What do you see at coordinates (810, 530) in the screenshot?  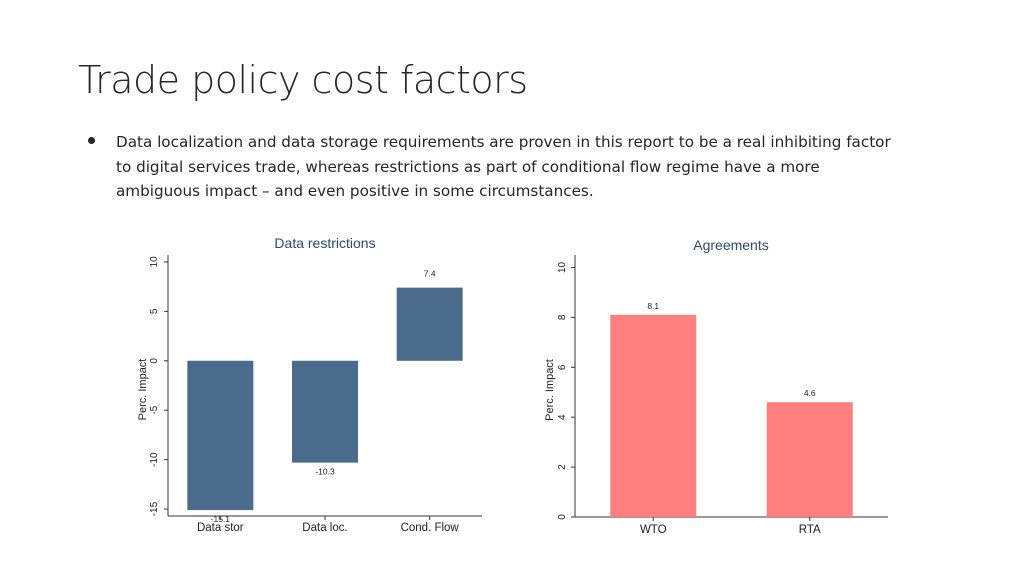 I see `x-tick-label: RTA` at bounding box center [810, 530].